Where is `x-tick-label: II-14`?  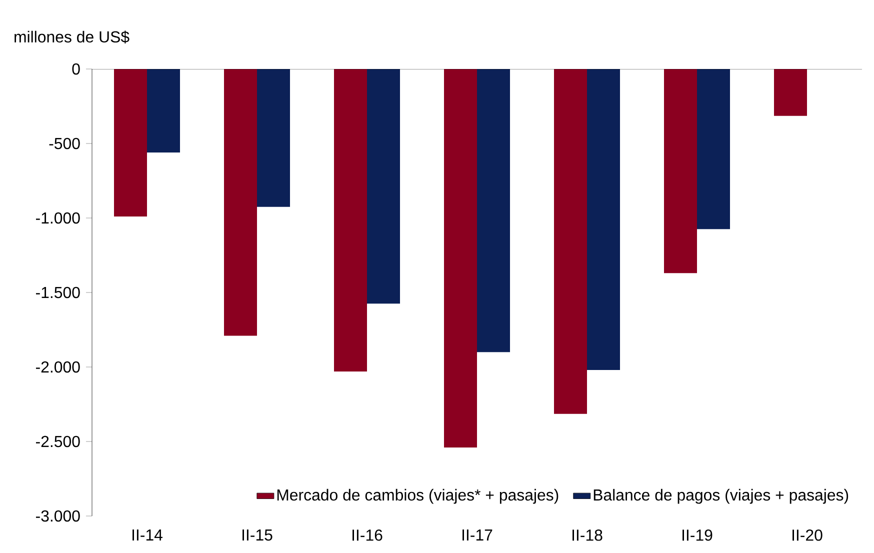 x-tick-label: II-14 is located at coordinates (147, 535).